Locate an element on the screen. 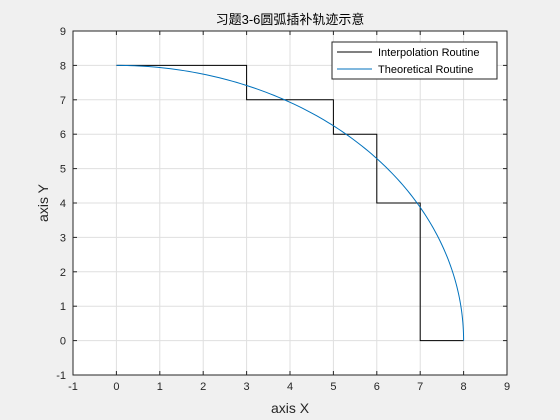  y-tick-label: -1 is located at coordinates (61, 376).